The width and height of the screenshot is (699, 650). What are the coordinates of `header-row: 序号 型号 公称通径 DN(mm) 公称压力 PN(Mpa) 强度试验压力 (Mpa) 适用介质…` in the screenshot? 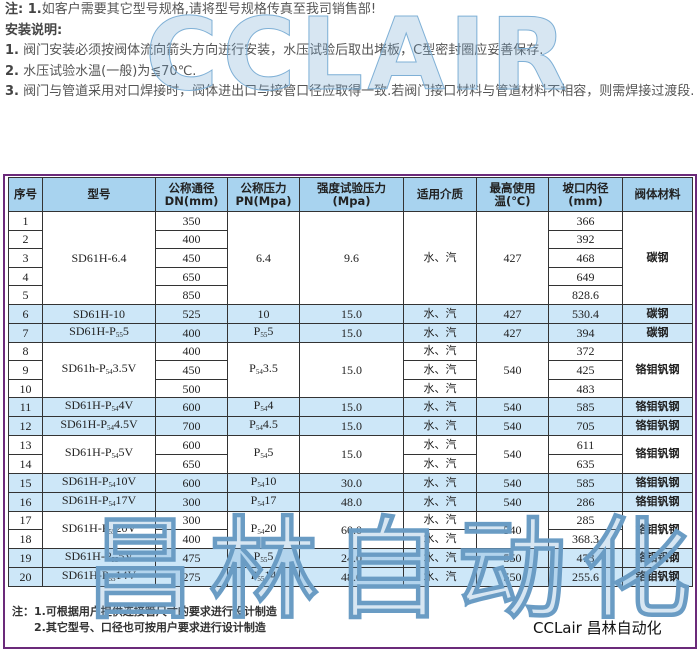 It's located at (350, 194).